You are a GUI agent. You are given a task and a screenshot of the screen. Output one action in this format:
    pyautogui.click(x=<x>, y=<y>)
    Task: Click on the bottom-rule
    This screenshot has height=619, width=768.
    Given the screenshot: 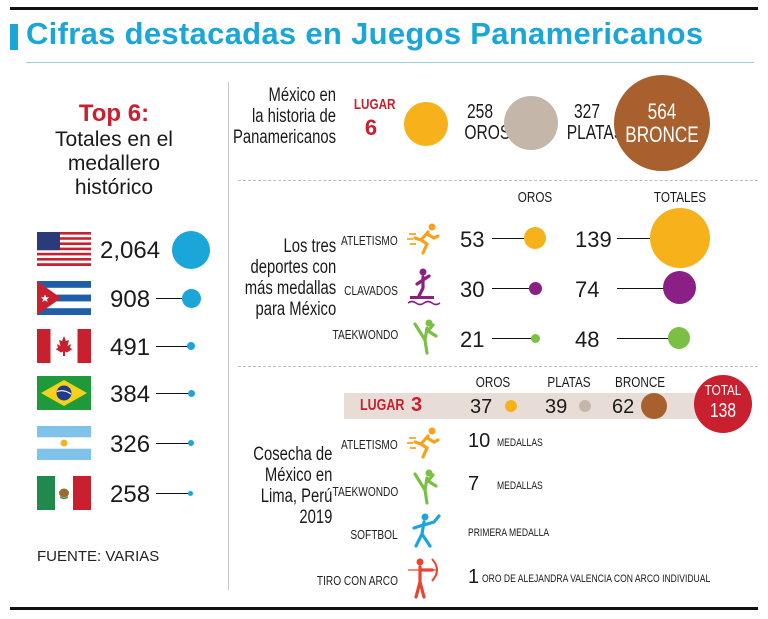 What is the action you would take?
    pyautogui.click(x=384, y=608)
    